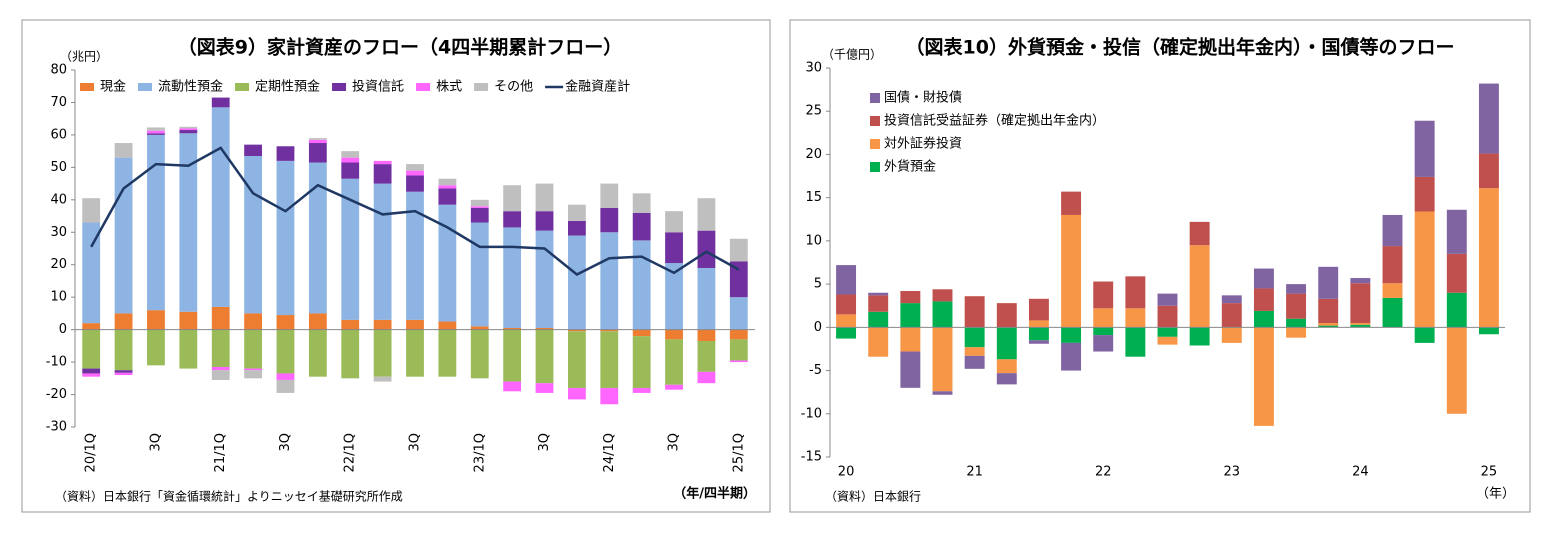  I want to click on y-axis-label: （兆円）, so click(84, 57).